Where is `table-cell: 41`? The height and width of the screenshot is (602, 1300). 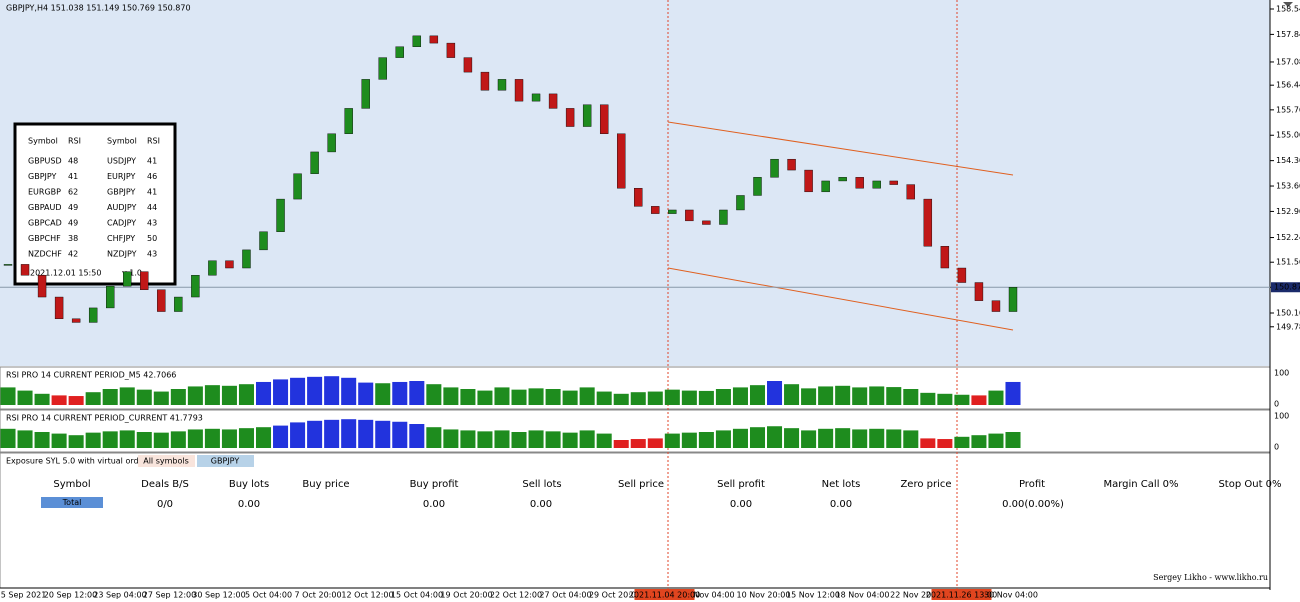 table-cell: 41 is located at coordinates (73, 176).